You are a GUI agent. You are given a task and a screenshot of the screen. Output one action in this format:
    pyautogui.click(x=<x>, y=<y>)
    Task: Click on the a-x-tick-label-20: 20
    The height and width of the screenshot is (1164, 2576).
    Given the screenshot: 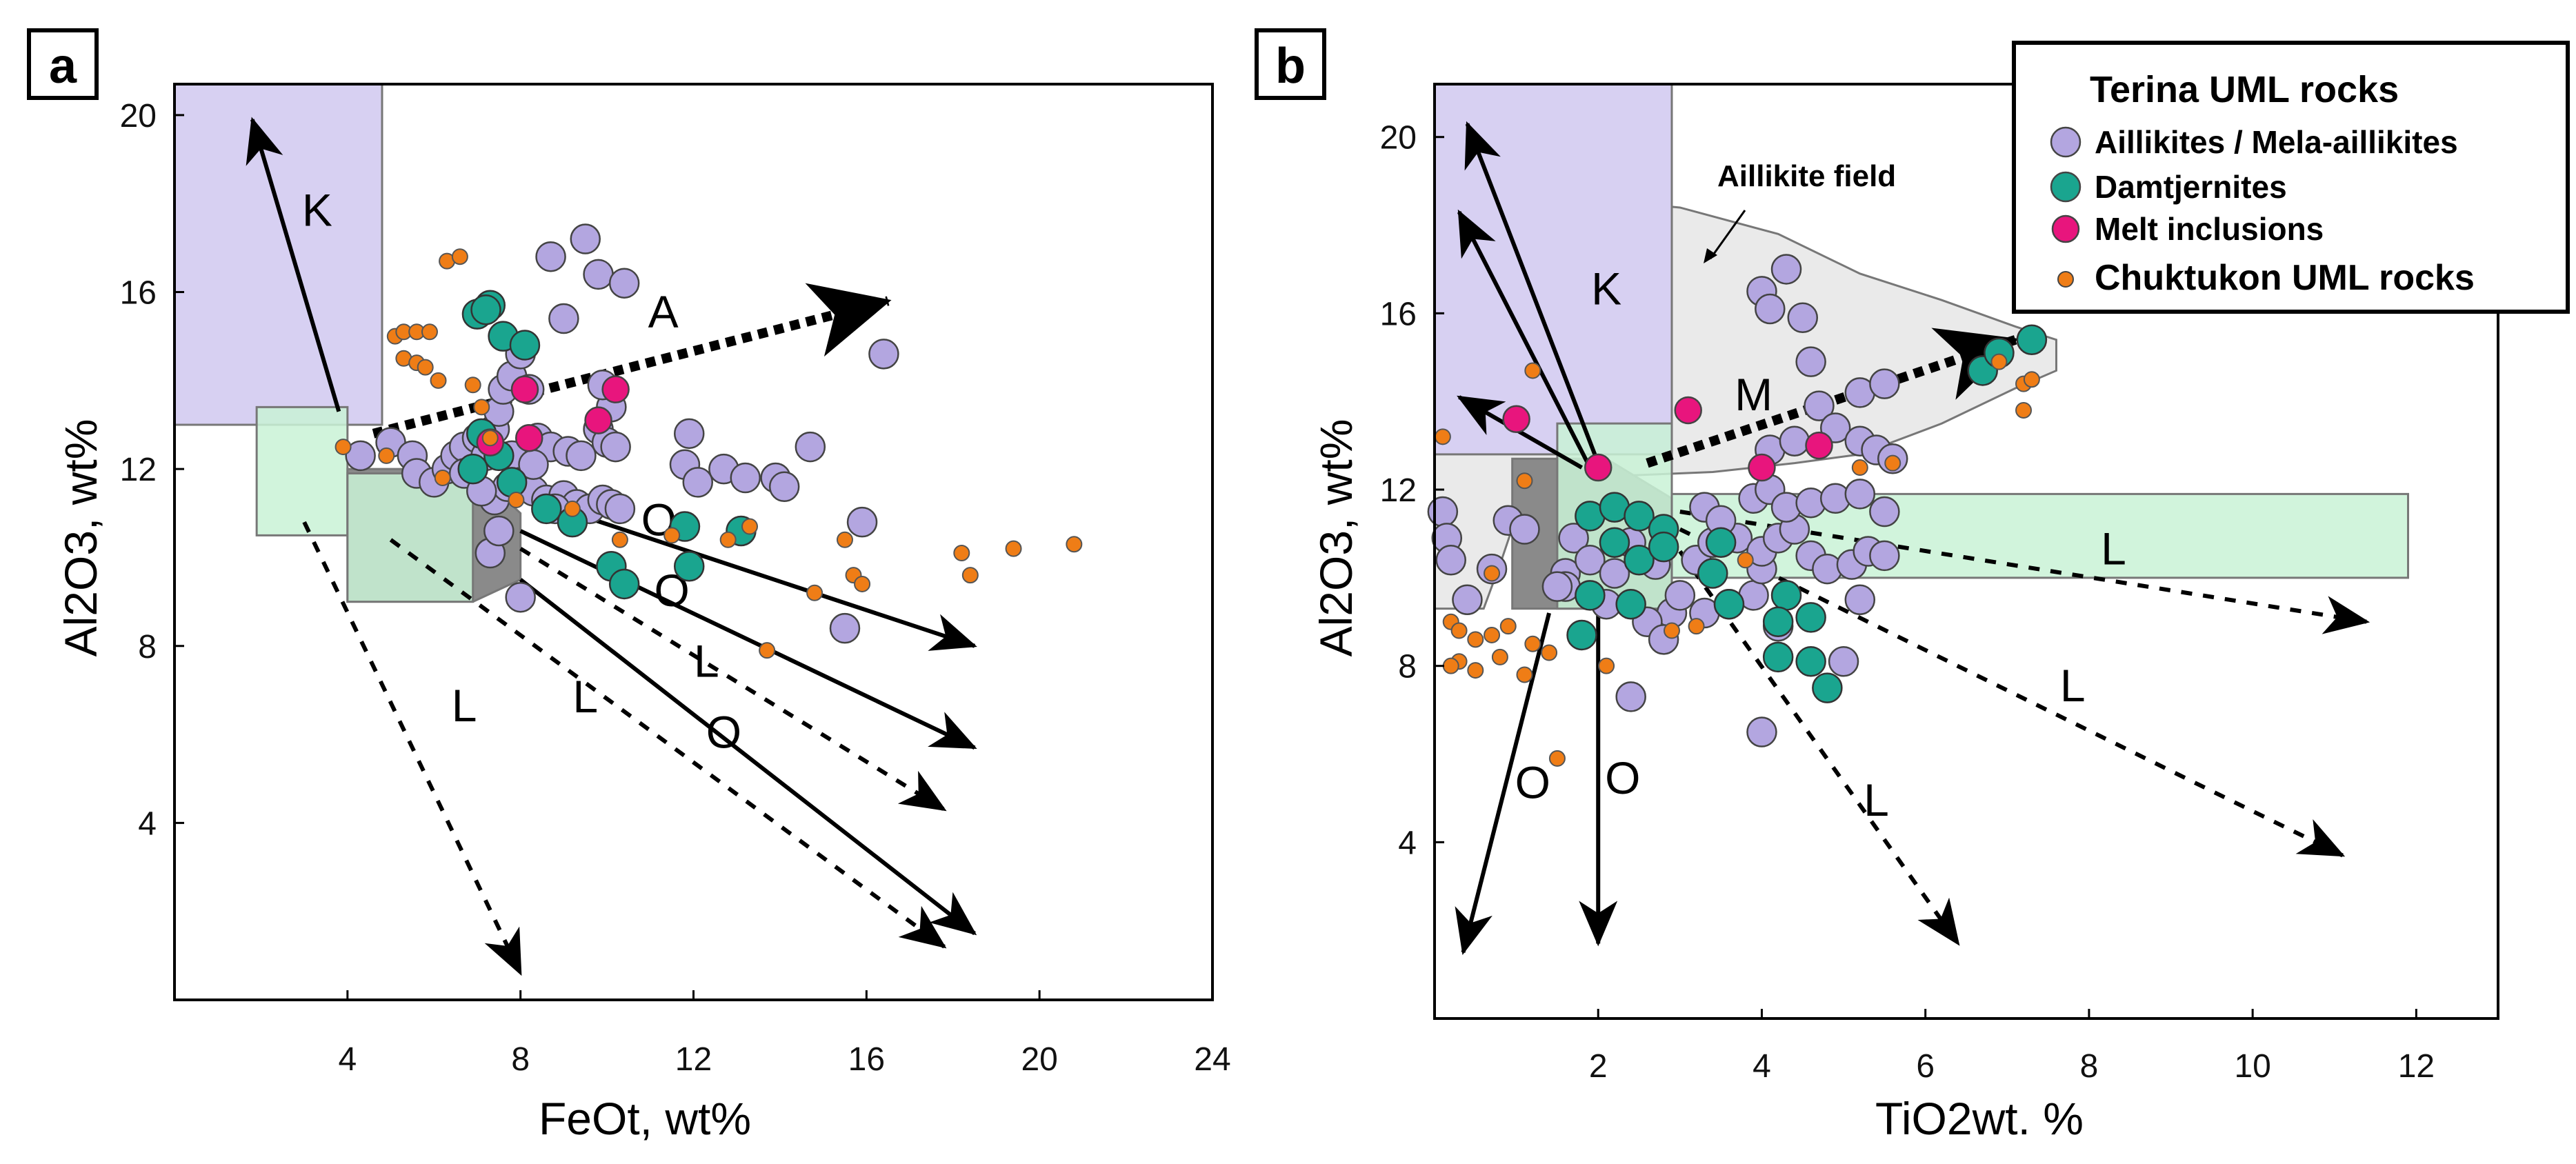 What is the action you would take?
    pyautogui.click(x=1039, y=1059)
    